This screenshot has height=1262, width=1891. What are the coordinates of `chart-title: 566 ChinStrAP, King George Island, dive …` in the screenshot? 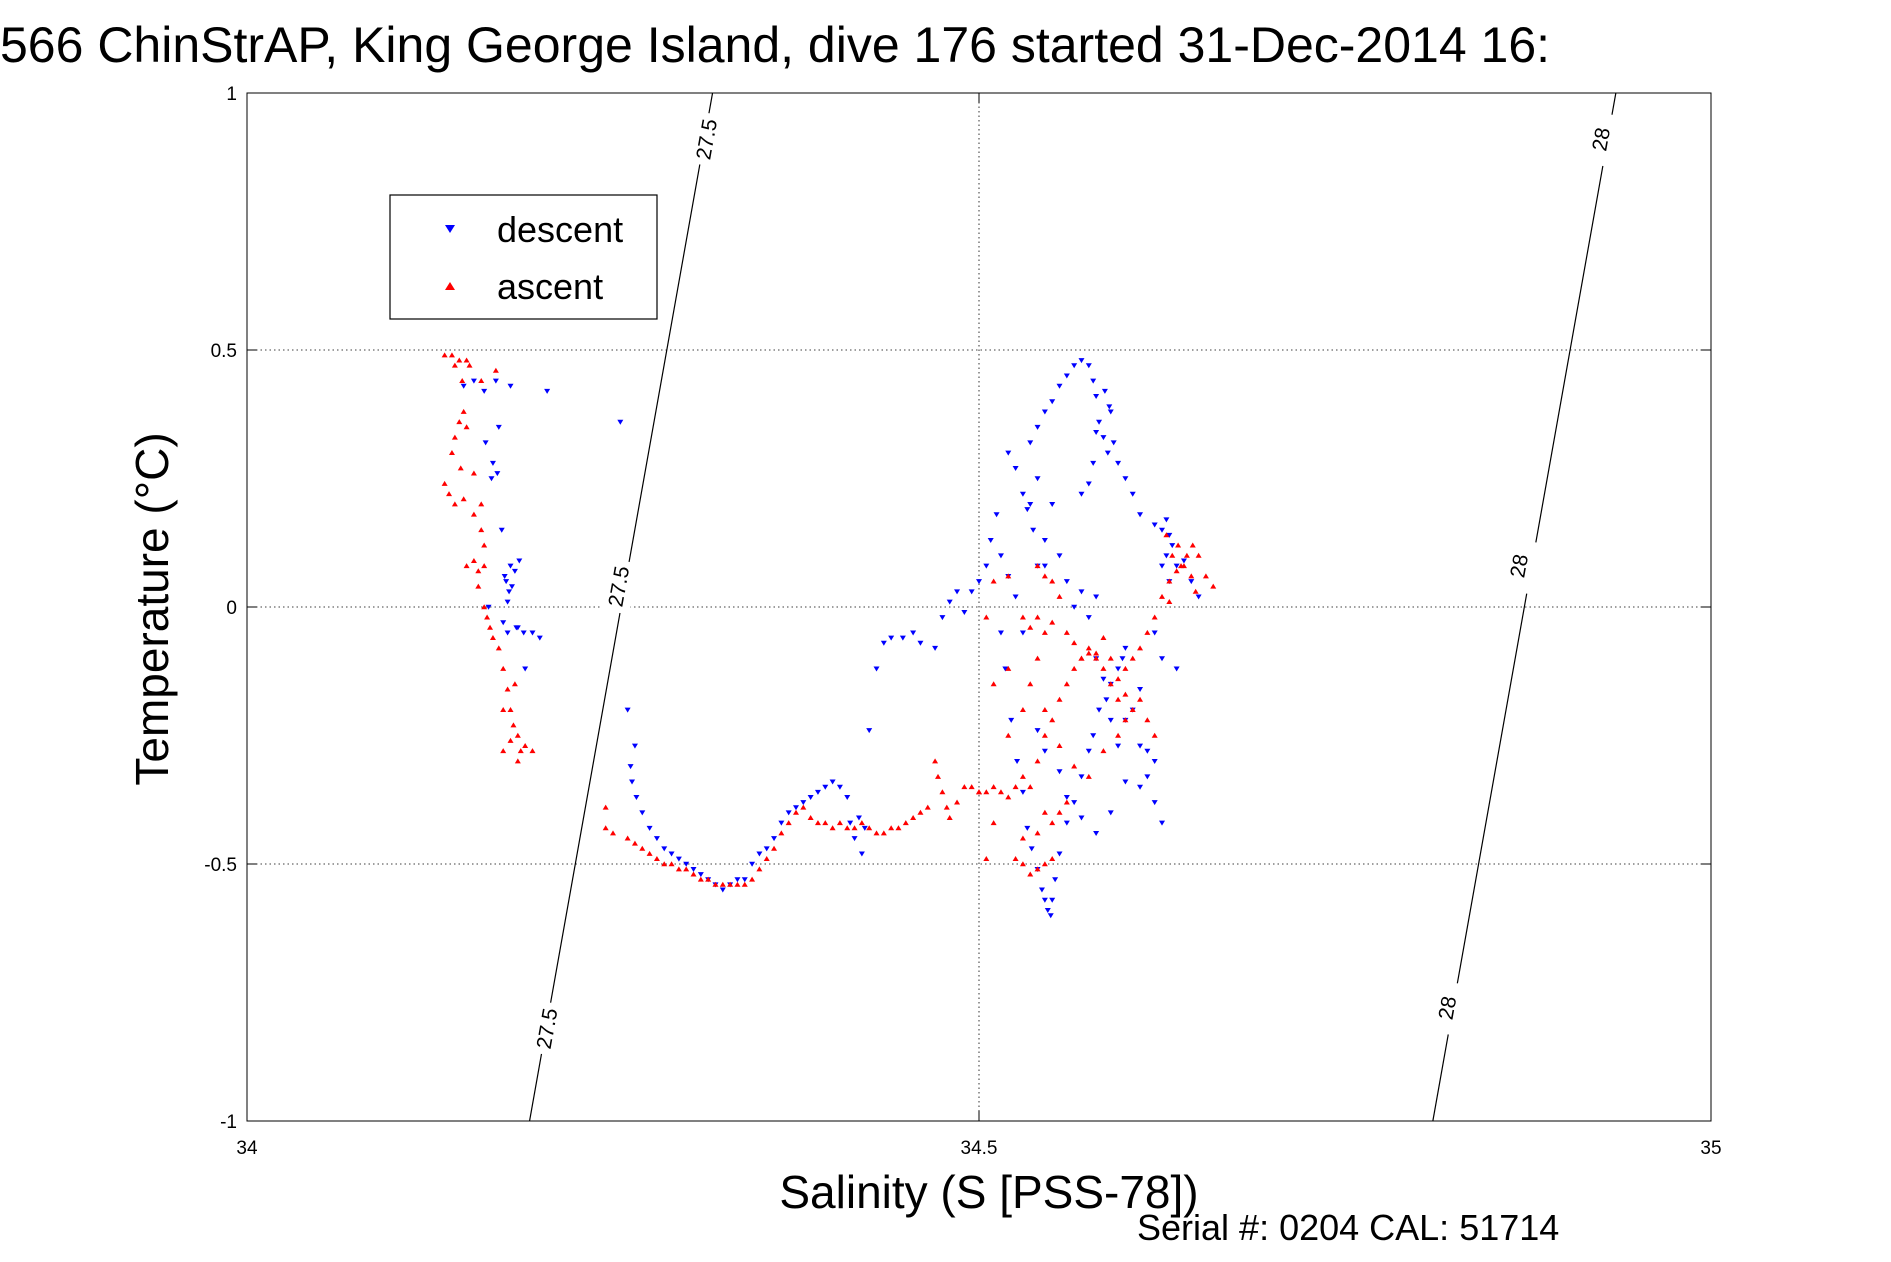 It's located at (775, 45).